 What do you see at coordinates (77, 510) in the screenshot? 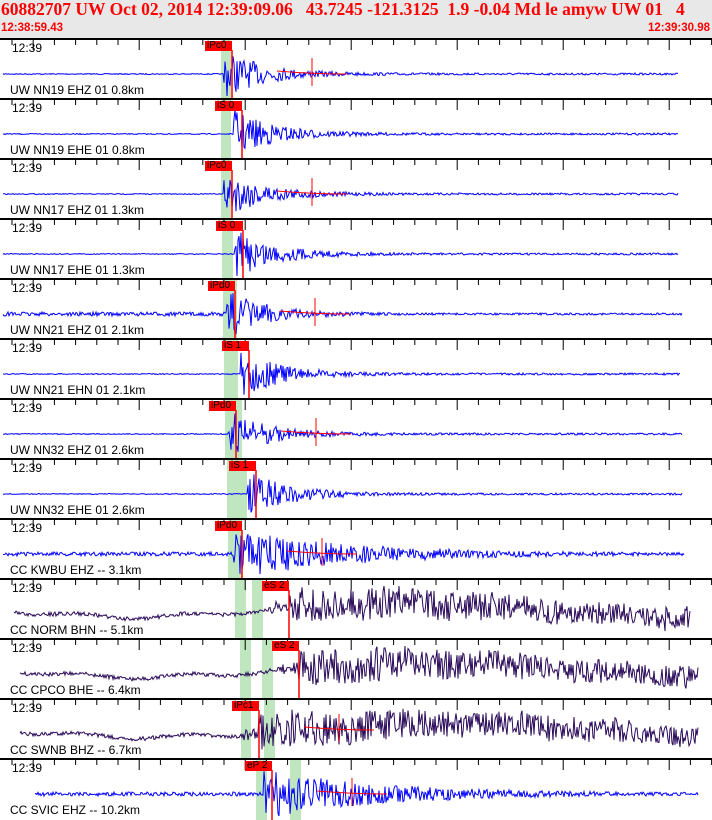
I see `channel-label: UW NN32 EHE 01 2.6km` at bounding box center [77, 510].